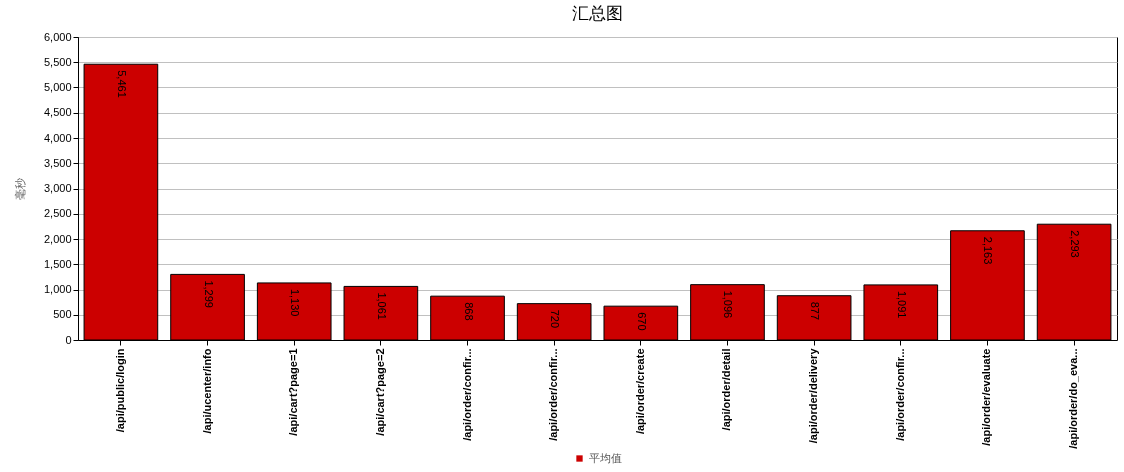 The height and width of the screenshot is (472, 1124). I want to click on data-label: 670, so click(641, 321).